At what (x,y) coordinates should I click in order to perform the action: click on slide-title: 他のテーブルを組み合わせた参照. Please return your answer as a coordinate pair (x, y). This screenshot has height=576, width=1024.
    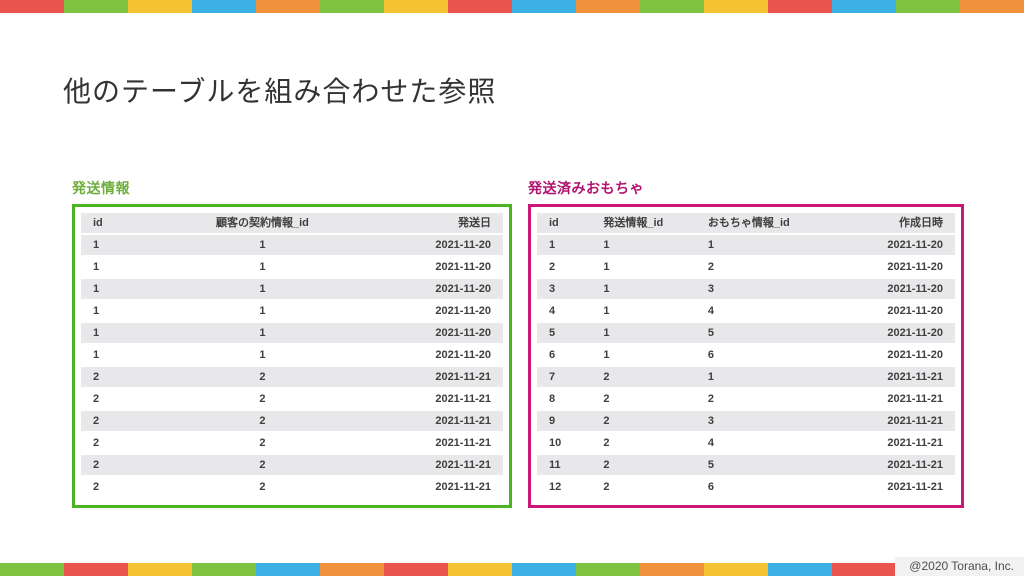
    Looking at the image, I should click on (280, 91).